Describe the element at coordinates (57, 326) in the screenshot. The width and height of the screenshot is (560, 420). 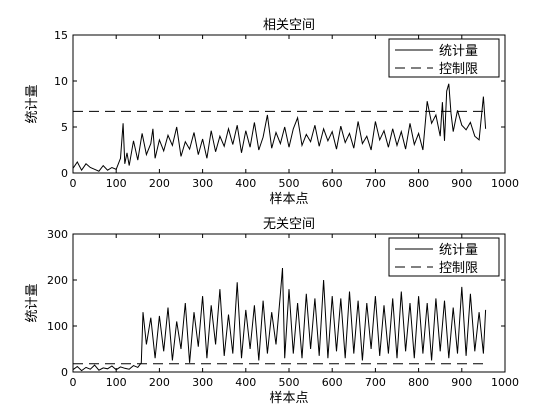
I see `y-tick-label: 100` at that location.